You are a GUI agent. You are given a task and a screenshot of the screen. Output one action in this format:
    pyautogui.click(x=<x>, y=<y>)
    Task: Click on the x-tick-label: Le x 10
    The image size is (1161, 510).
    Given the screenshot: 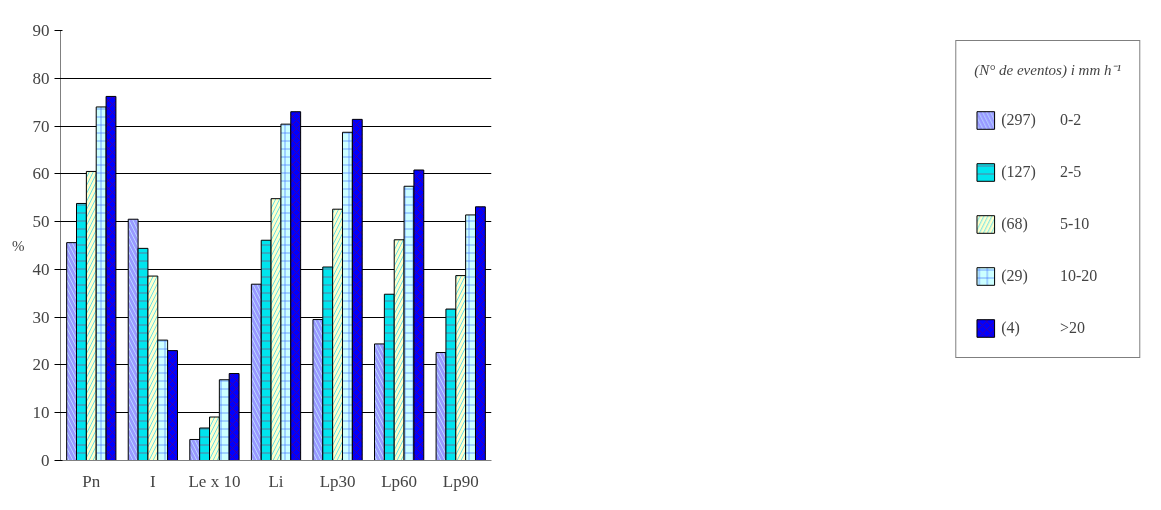 What is the action you would take?
    pyautogui.click(x=214, y=481)
    